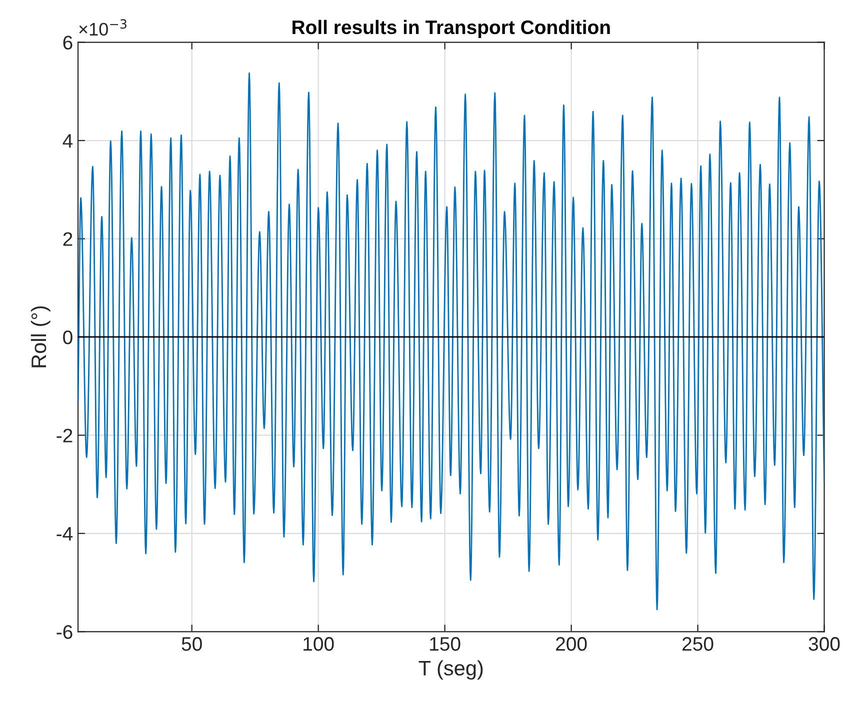  What do you see at coordinates (64, 632) in the screenshot?
I see `y-tick-label: -6` at bounding box center [64, 632].